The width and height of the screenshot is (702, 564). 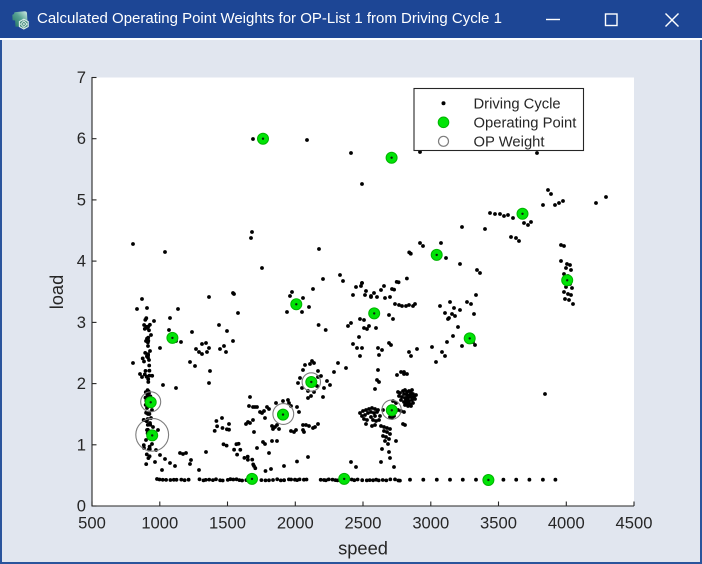 I want to click on svg-text: 500, so click(x=92, y=523).